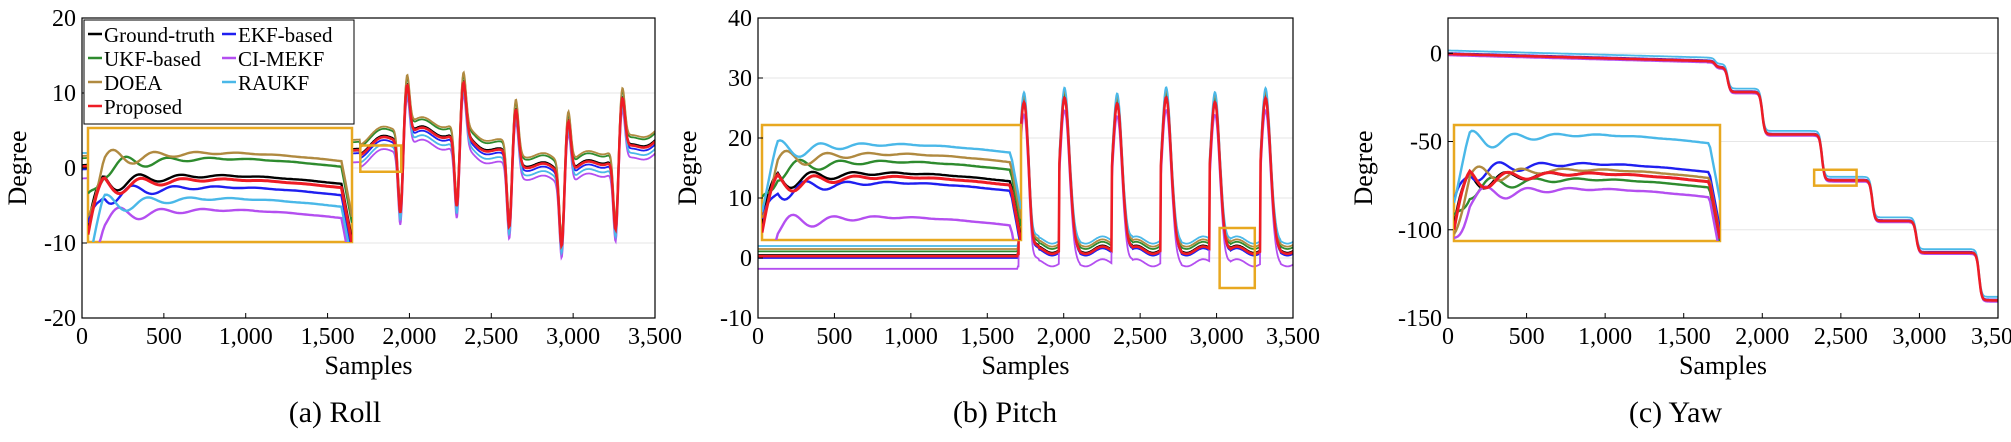  Describe the element at coordinates (133, 83) in the screenshot. I see `legend-label-doea: DOEA` at that location.